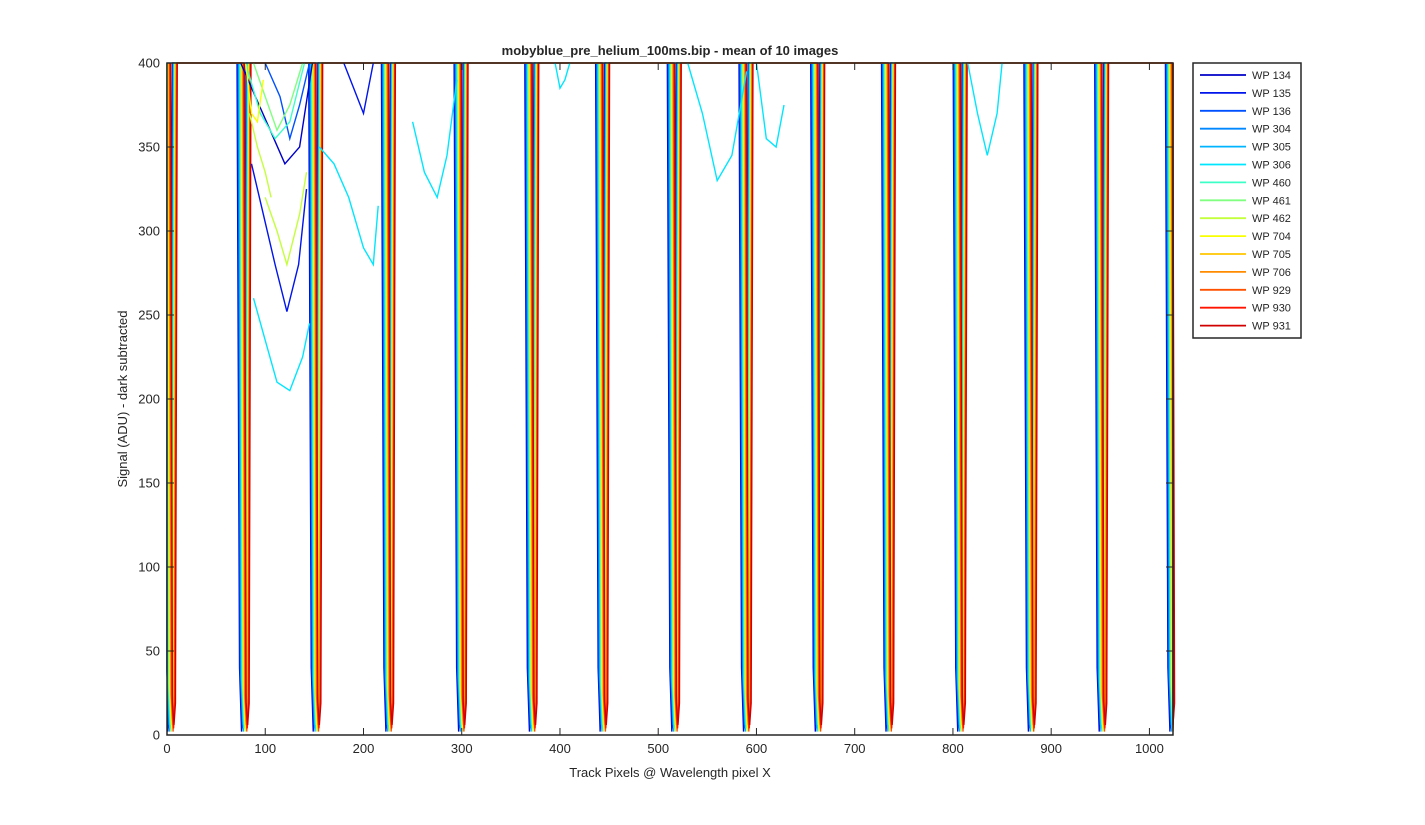 Image resolution: width=1425 pixels, height=825 pixels. I want to click on x-tick-label: 700, so click(855, 748).